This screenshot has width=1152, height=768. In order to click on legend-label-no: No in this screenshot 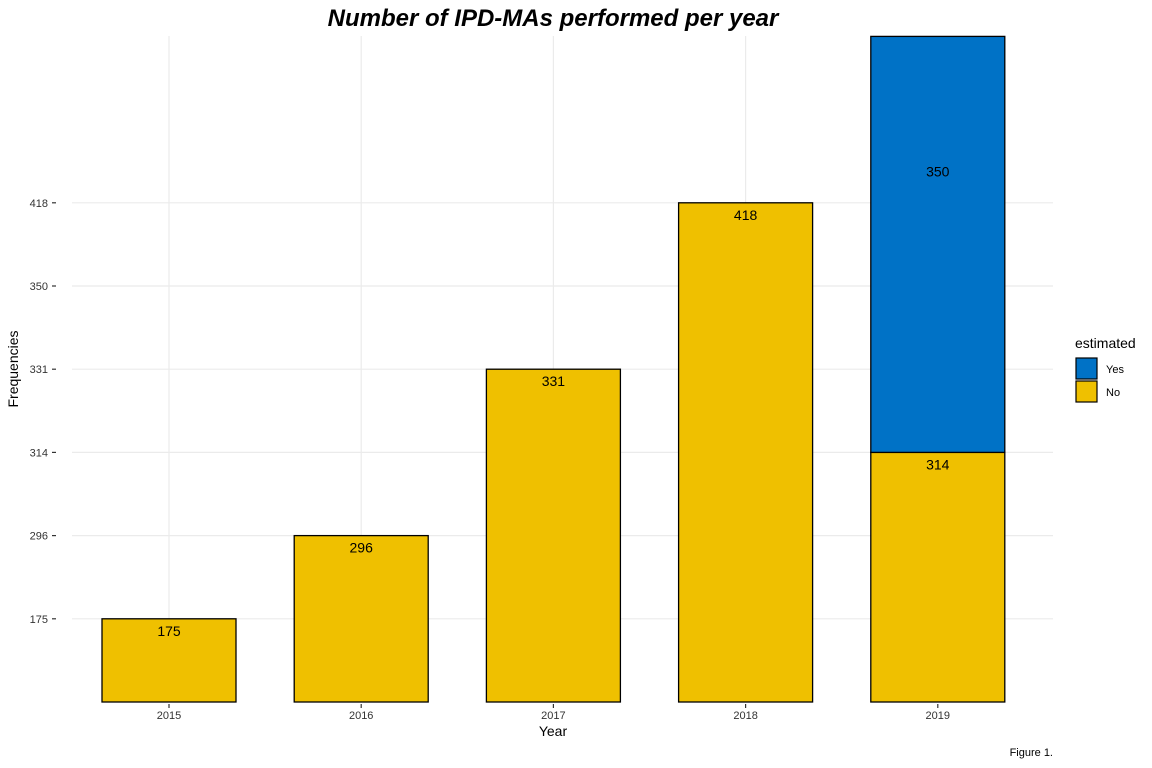, I will do `click(1113, 393)`.